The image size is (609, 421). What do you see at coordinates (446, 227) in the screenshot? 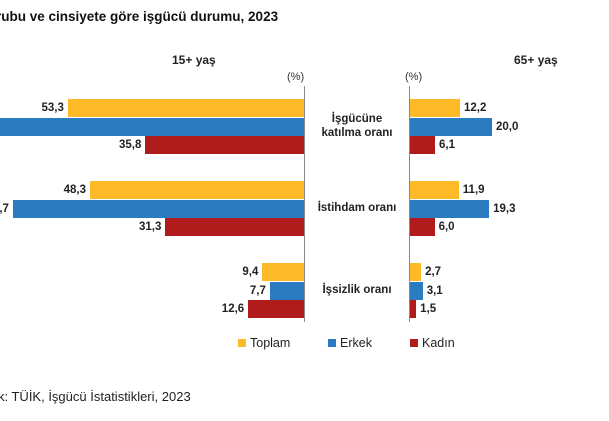
I see `data-label: 6,0` at bounding box center [446, 227].